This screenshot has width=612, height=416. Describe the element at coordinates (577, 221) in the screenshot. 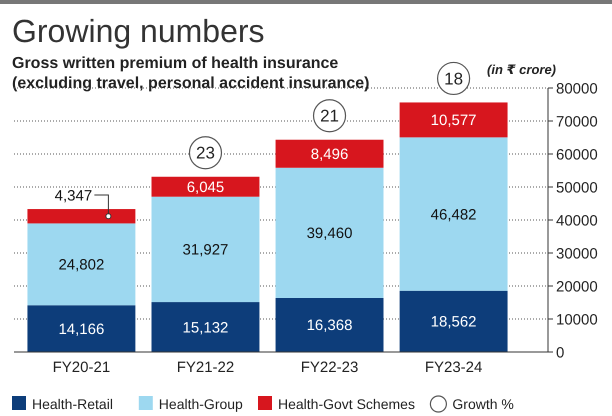

I see `y-tick-label: 40000` at that location.